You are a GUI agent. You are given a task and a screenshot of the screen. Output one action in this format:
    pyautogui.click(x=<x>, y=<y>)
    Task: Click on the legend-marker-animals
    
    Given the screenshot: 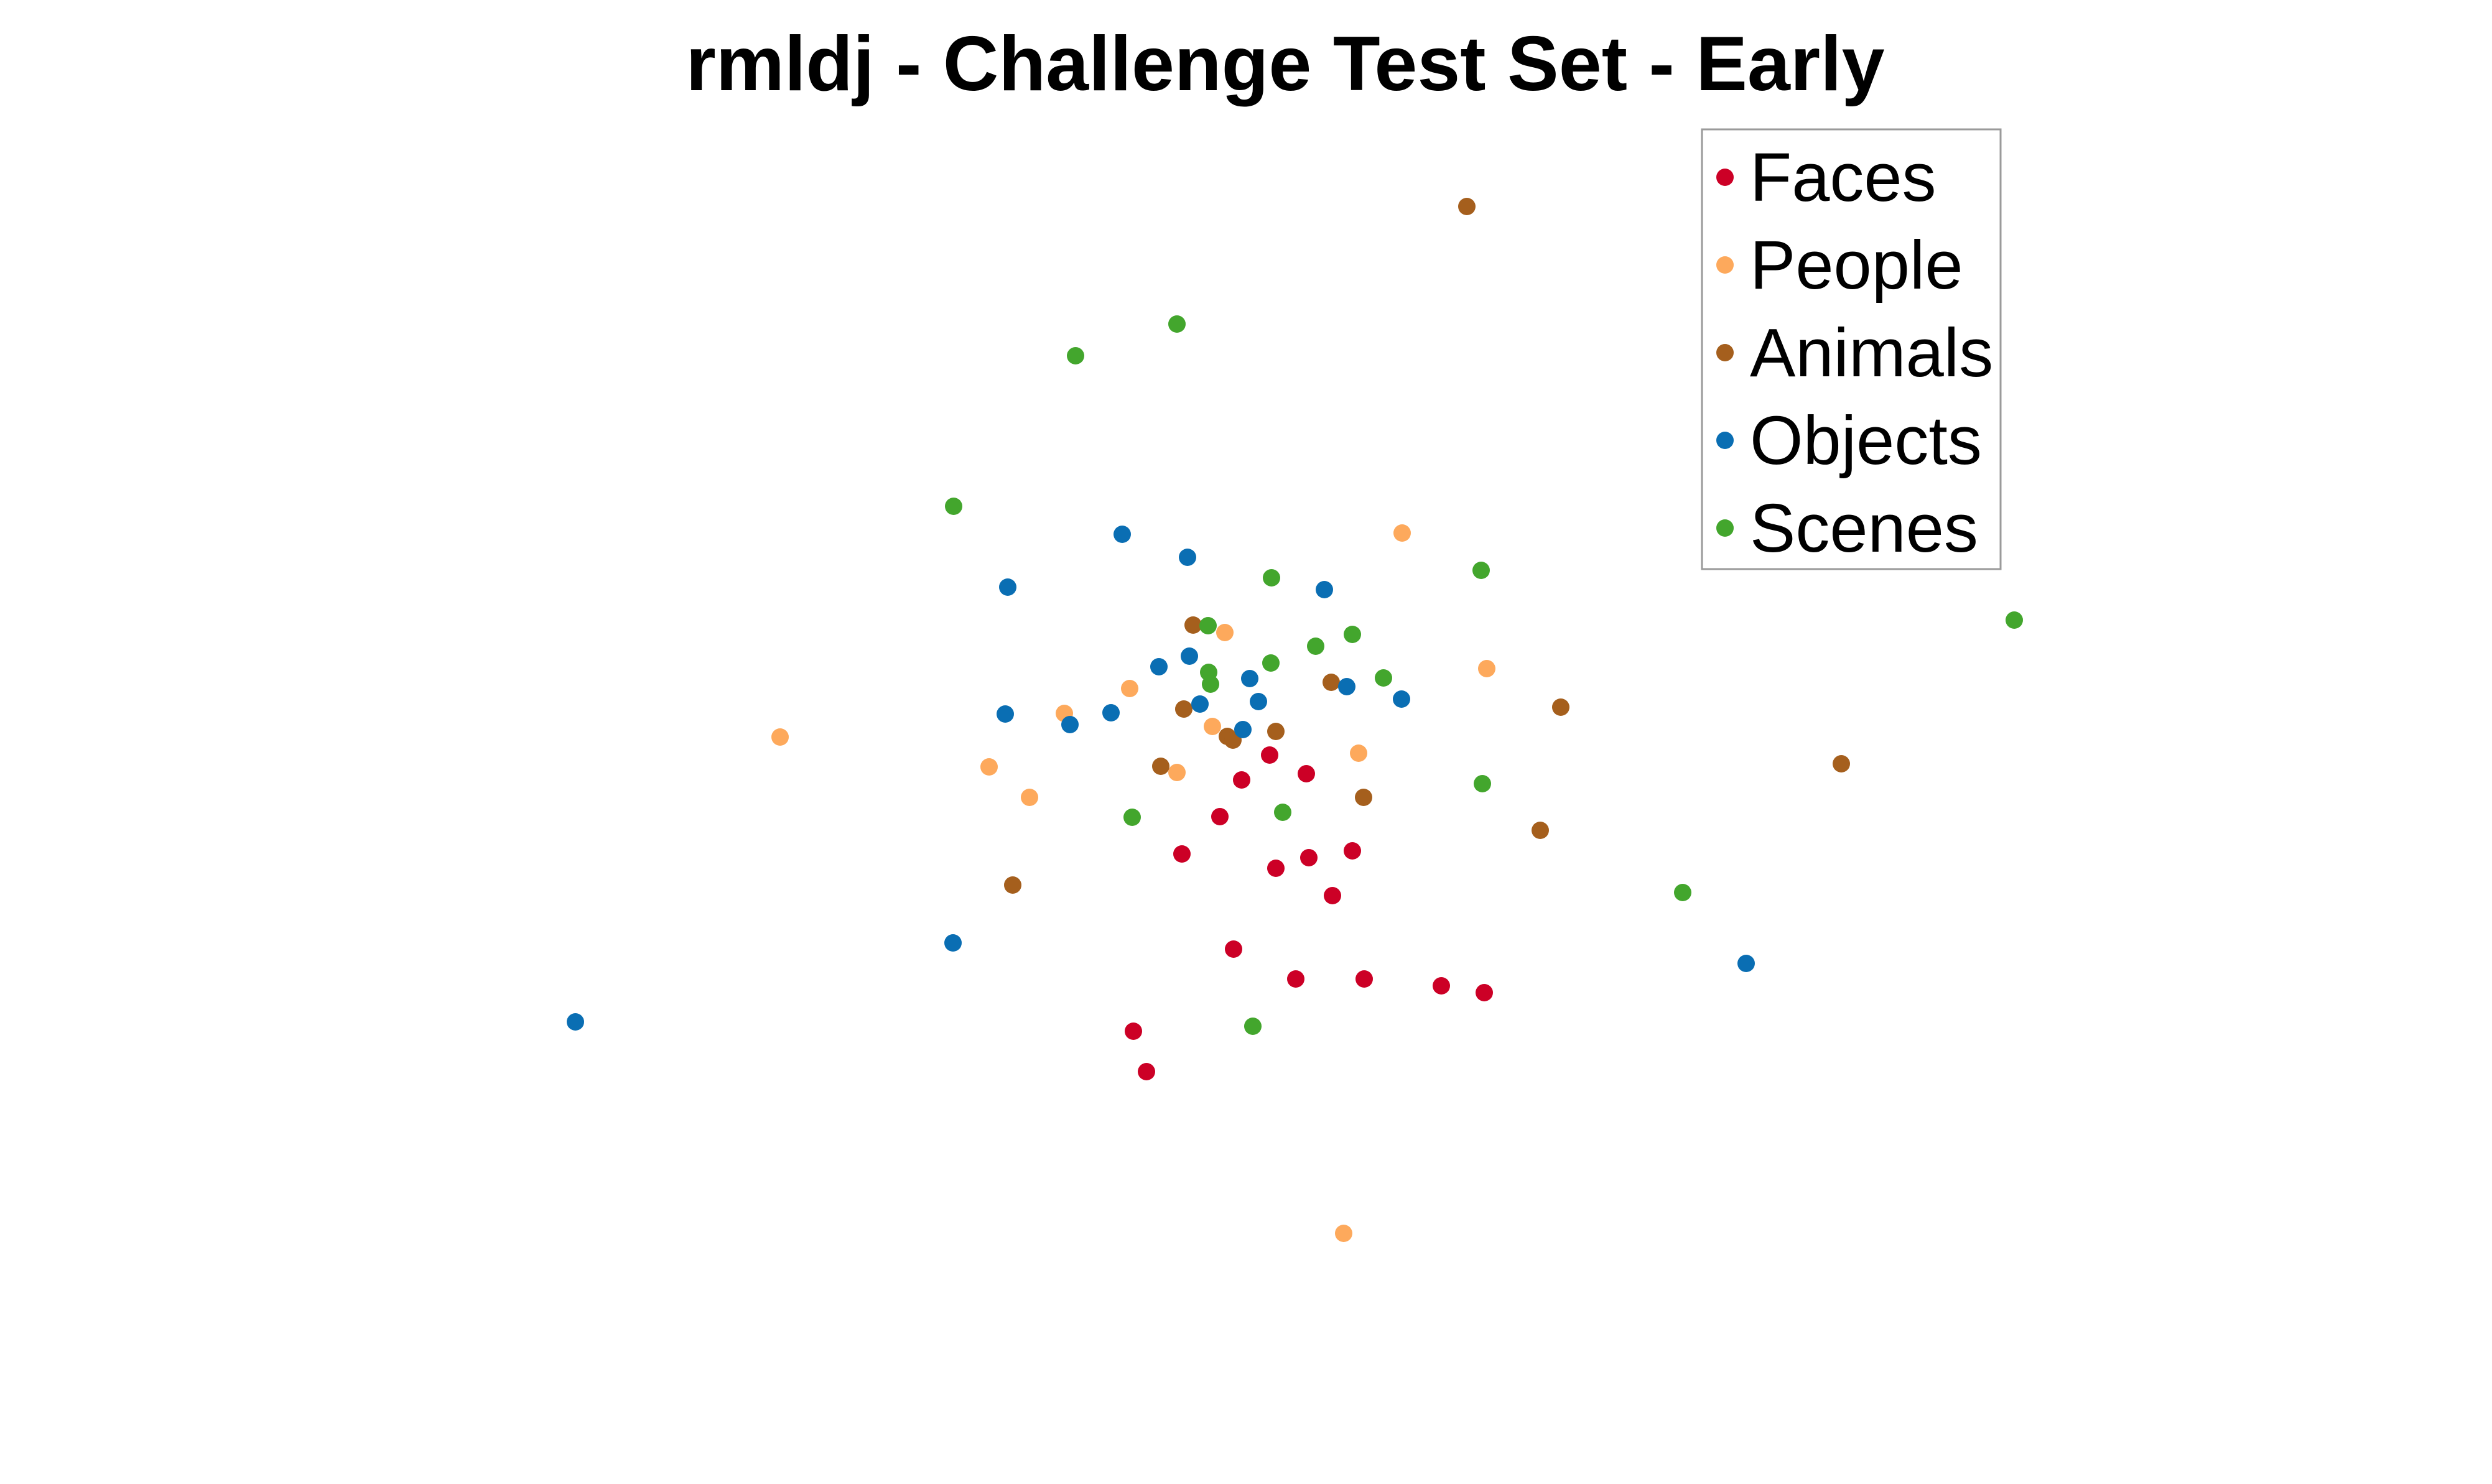 What is the action you would take?
    pyautogui.click(x=1725, y=352)
    